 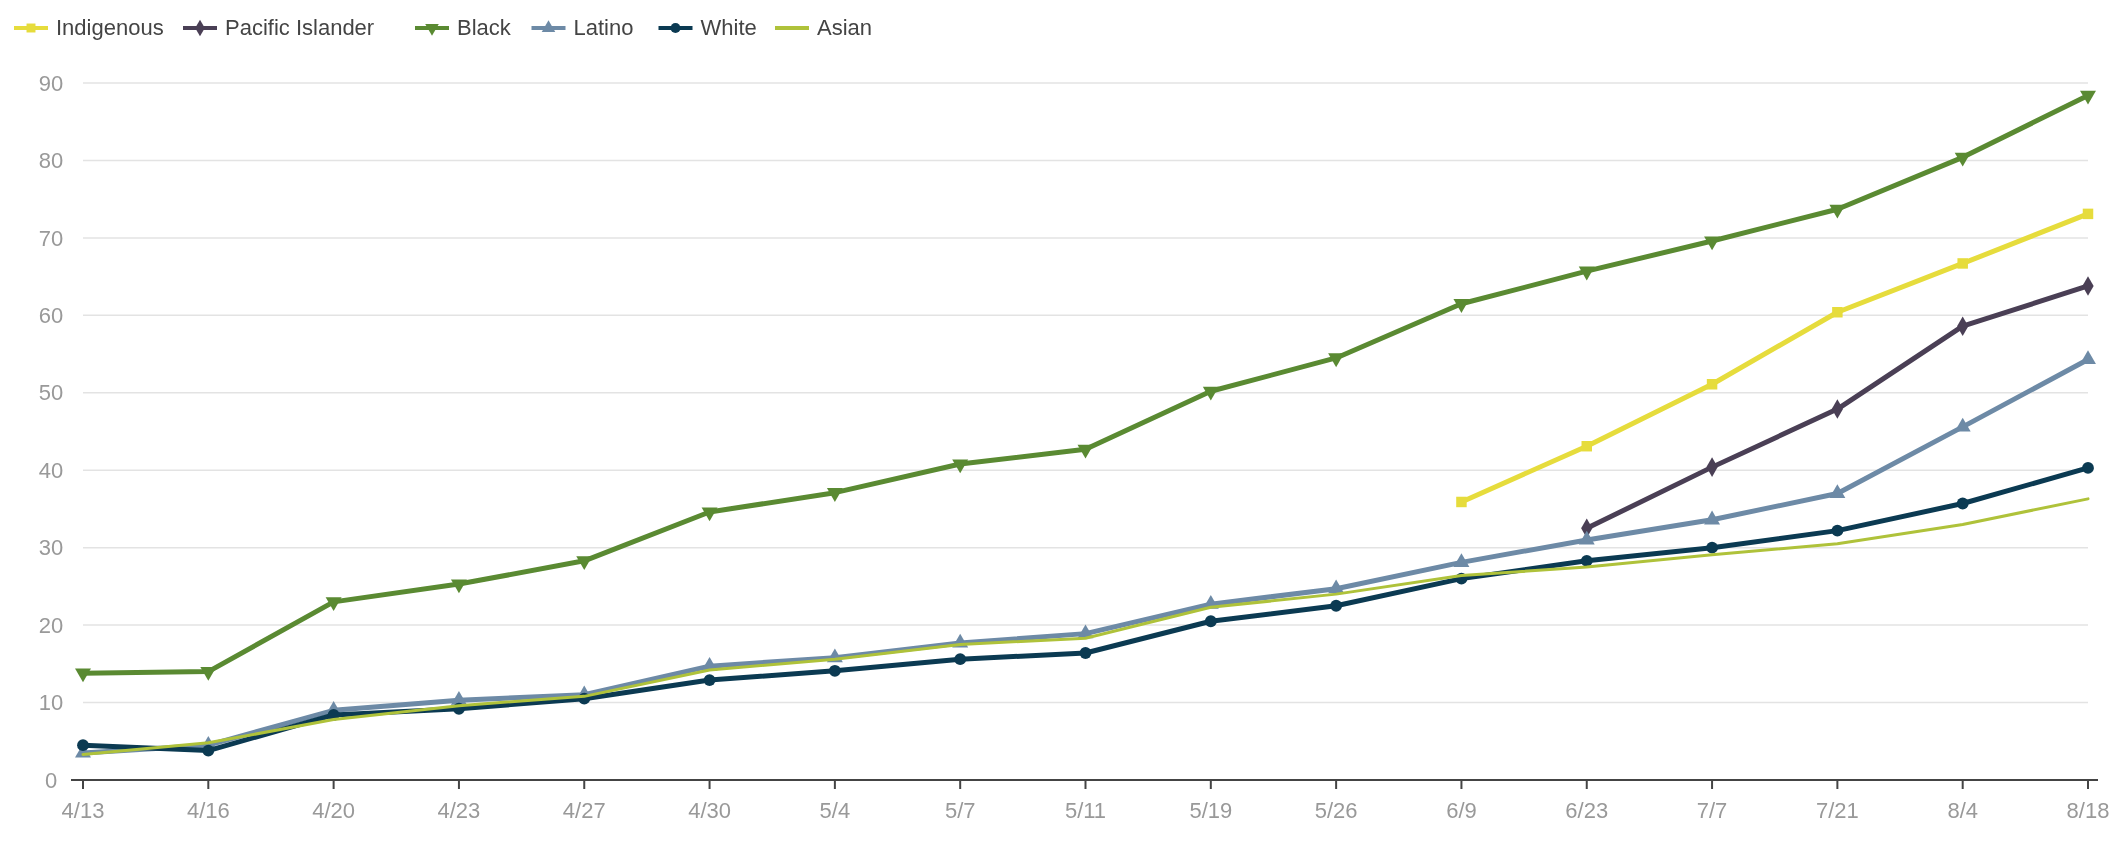 I want to click on x-tick-label: 8/4, so click(x=1962, y=810).